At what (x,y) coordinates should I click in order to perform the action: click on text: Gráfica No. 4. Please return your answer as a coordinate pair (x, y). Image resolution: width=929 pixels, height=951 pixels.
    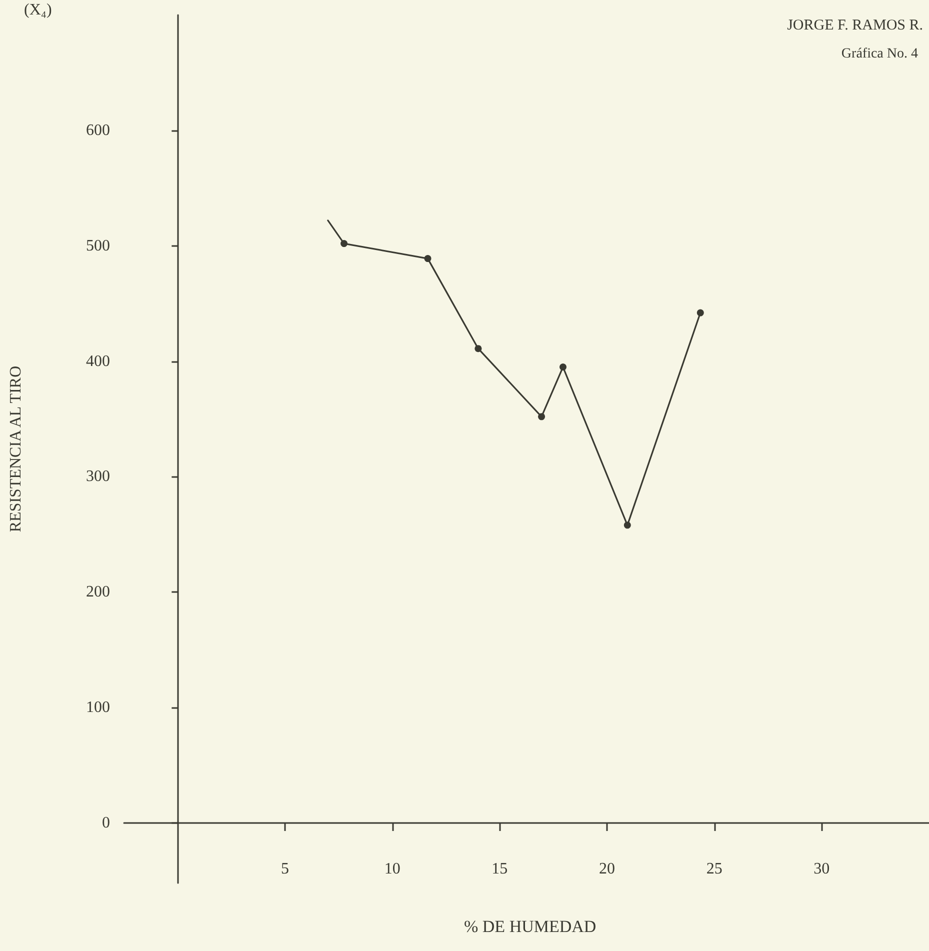
    Looking at the image, I should click on (879, 54).